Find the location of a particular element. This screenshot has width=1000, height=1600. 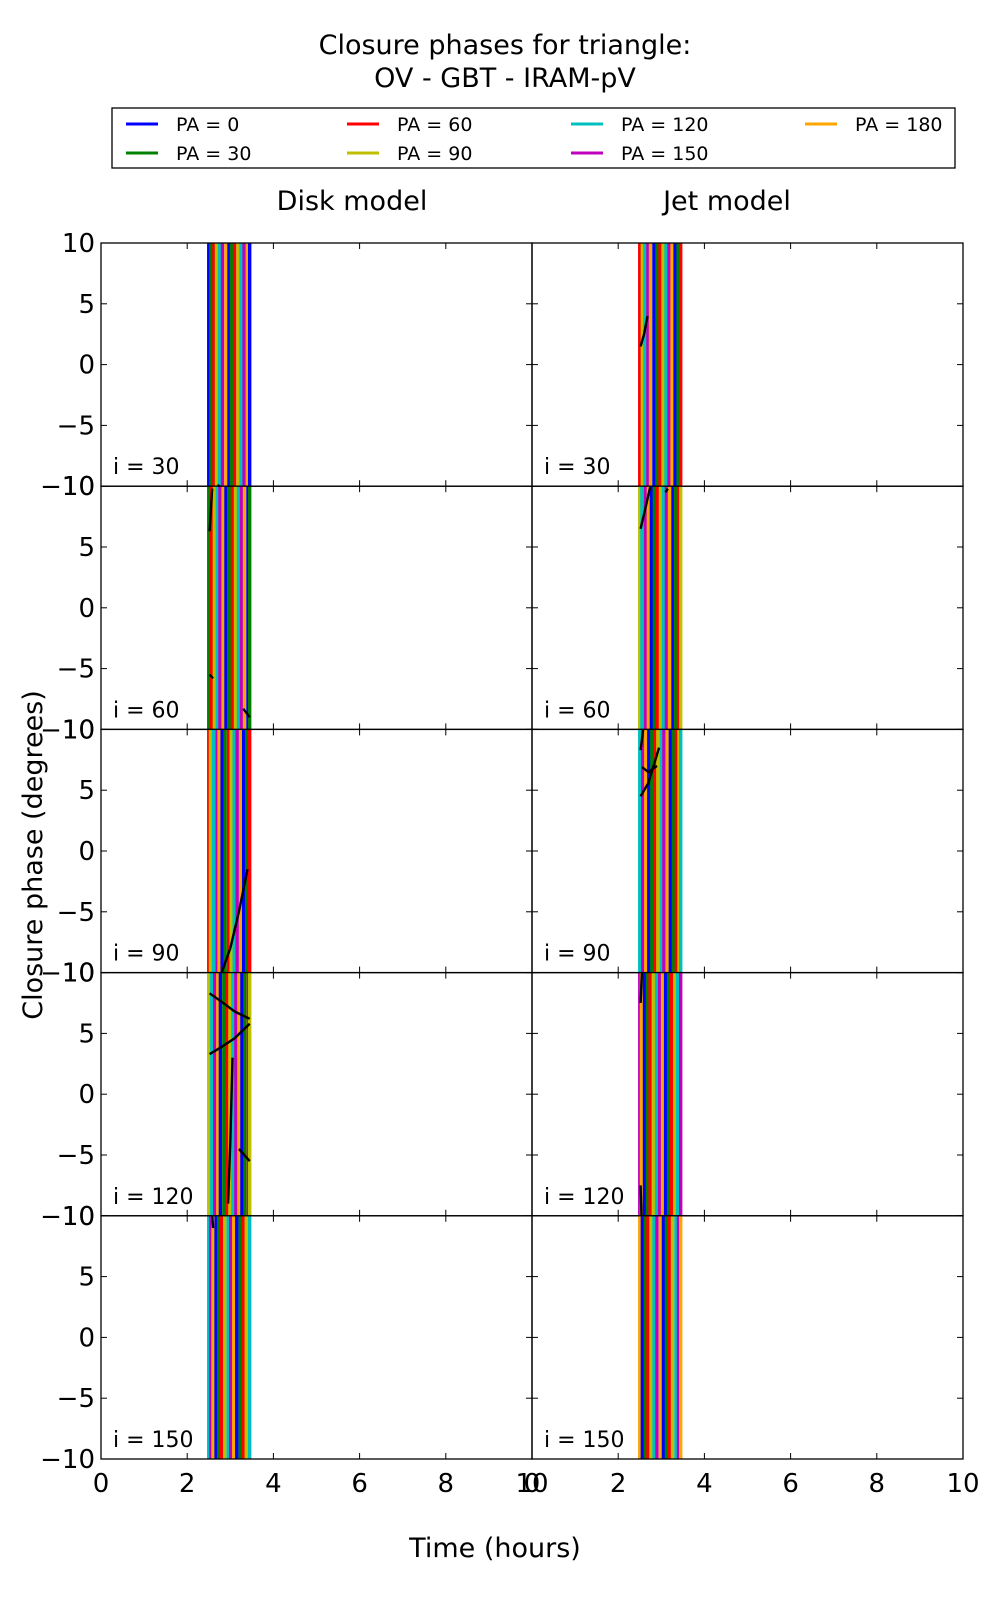

panel-jet_model-row-4: i = 120 is located at coordinates (747, 1094).